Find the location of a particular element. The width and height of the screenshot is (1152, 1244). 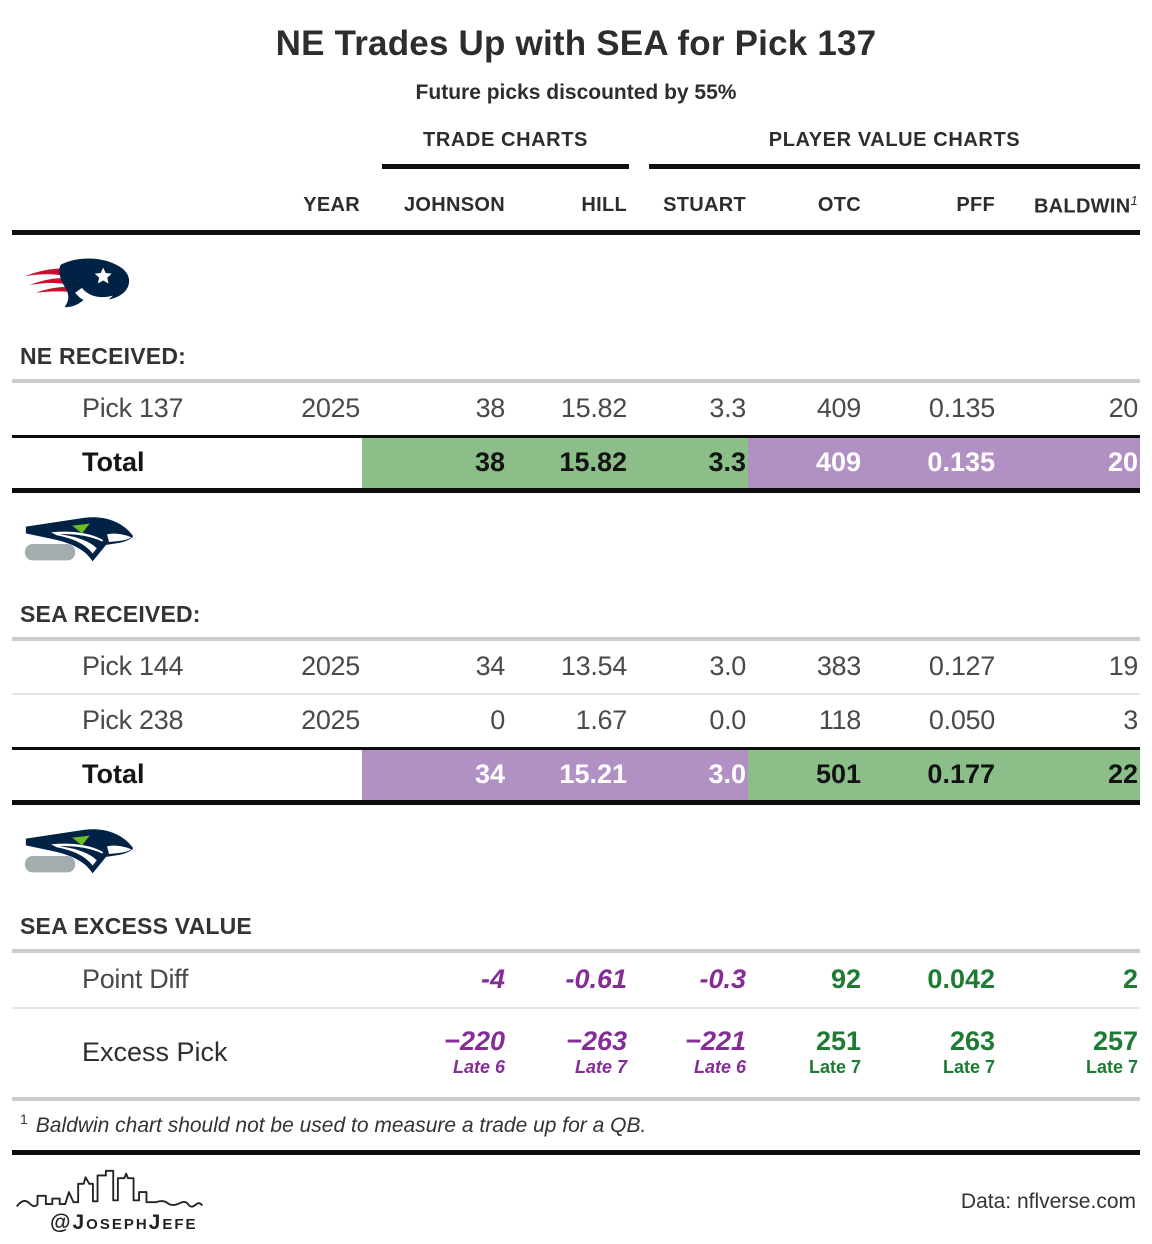

col-stuart: STUART is located at coordinates (704, 205).